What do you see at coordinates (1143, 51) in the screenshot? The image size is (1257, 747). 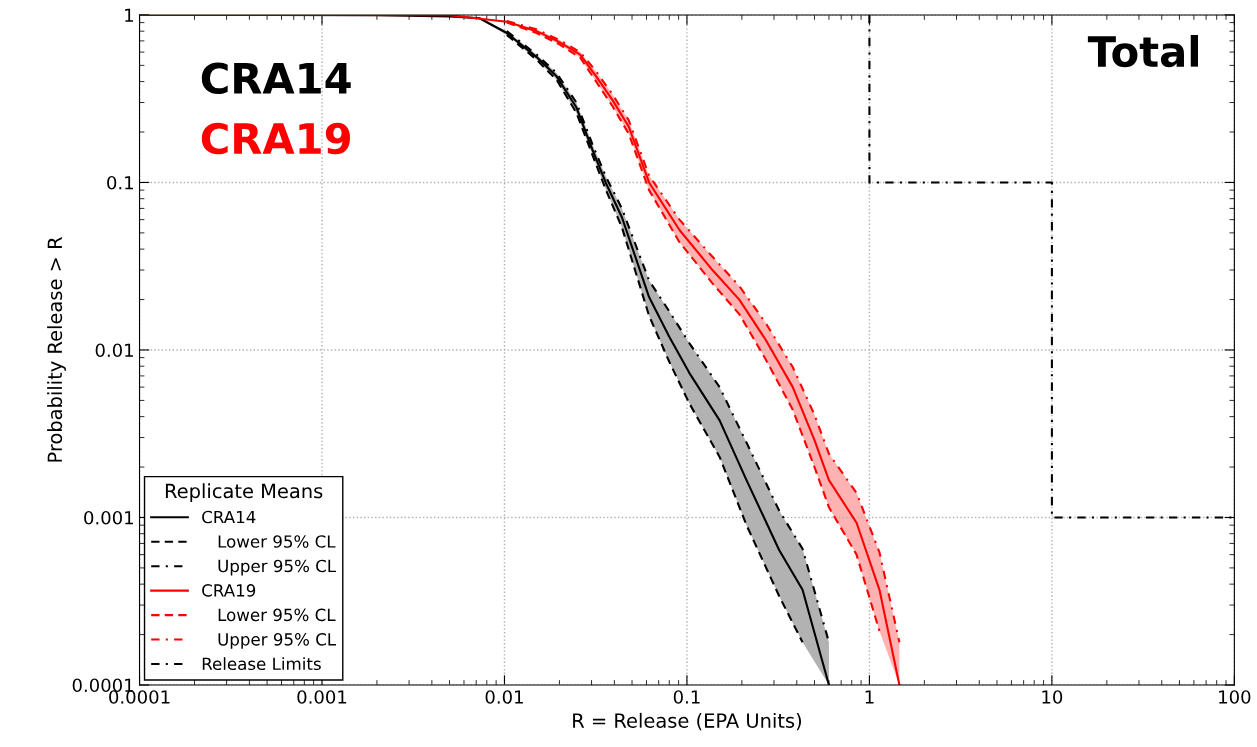 I see `annotation: Total` at bounding box center [1143, 51].